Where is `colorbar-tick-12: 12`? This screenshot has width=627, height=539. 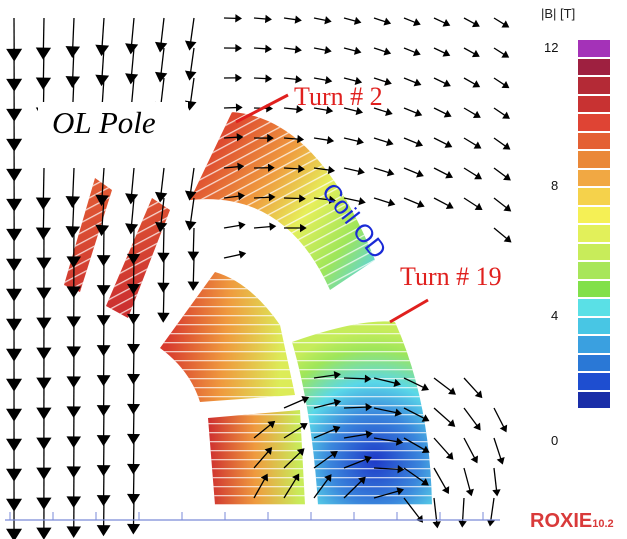 colorbar-tick-12: 12 is located at coordinates (551, 47).